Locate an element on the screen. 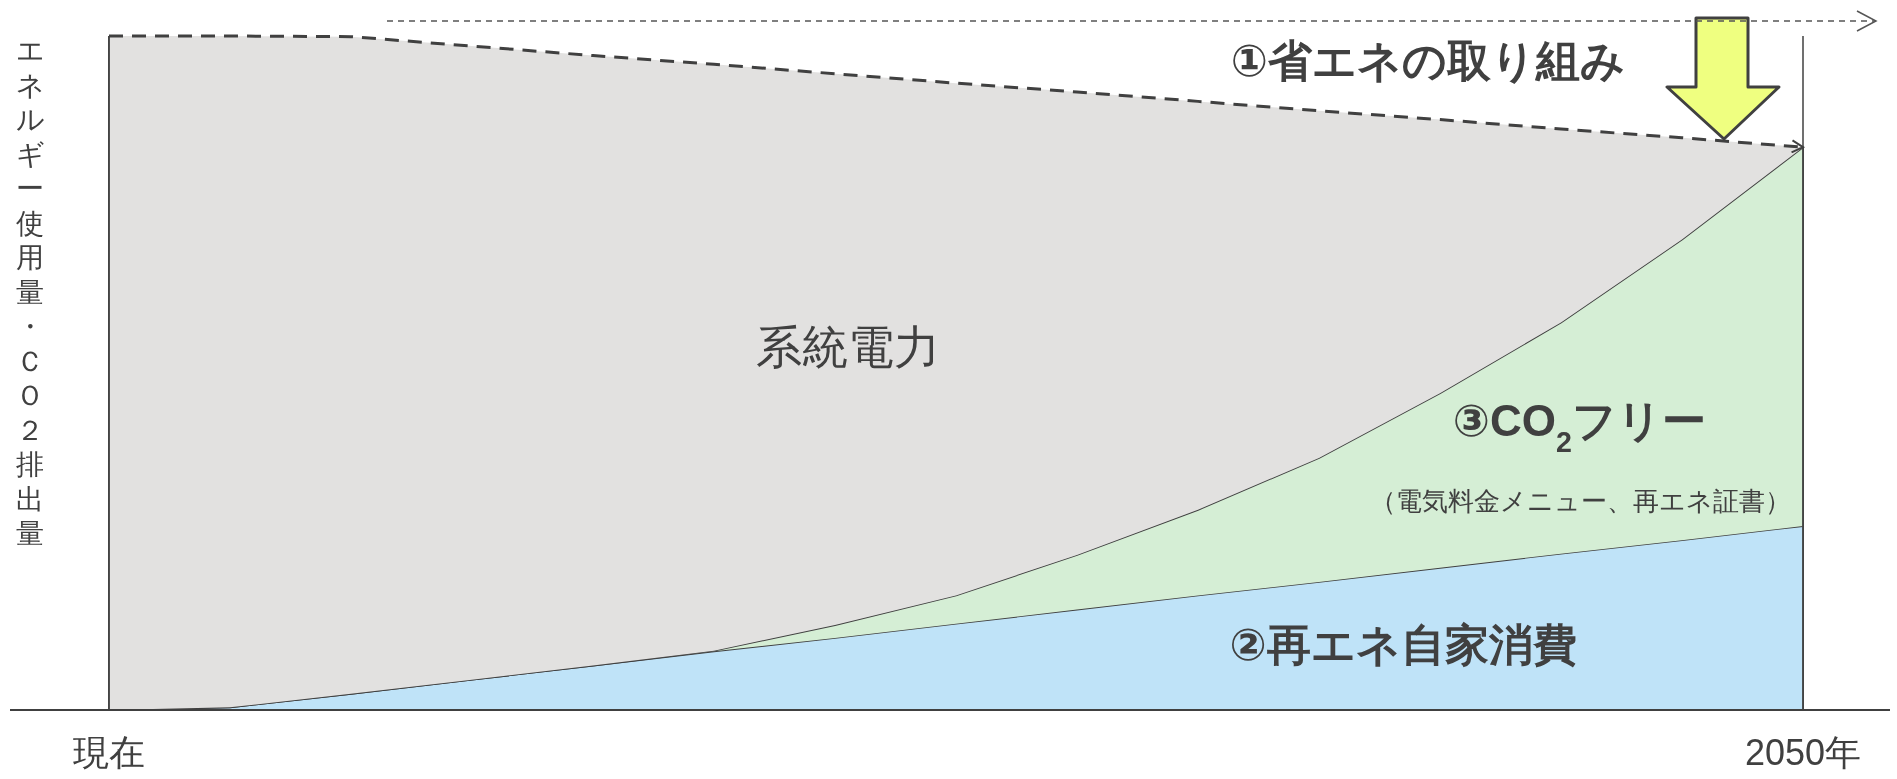 This screenshot has width=1897, height=779. series-label: 系統電力 is located at coordinates (847, 347).